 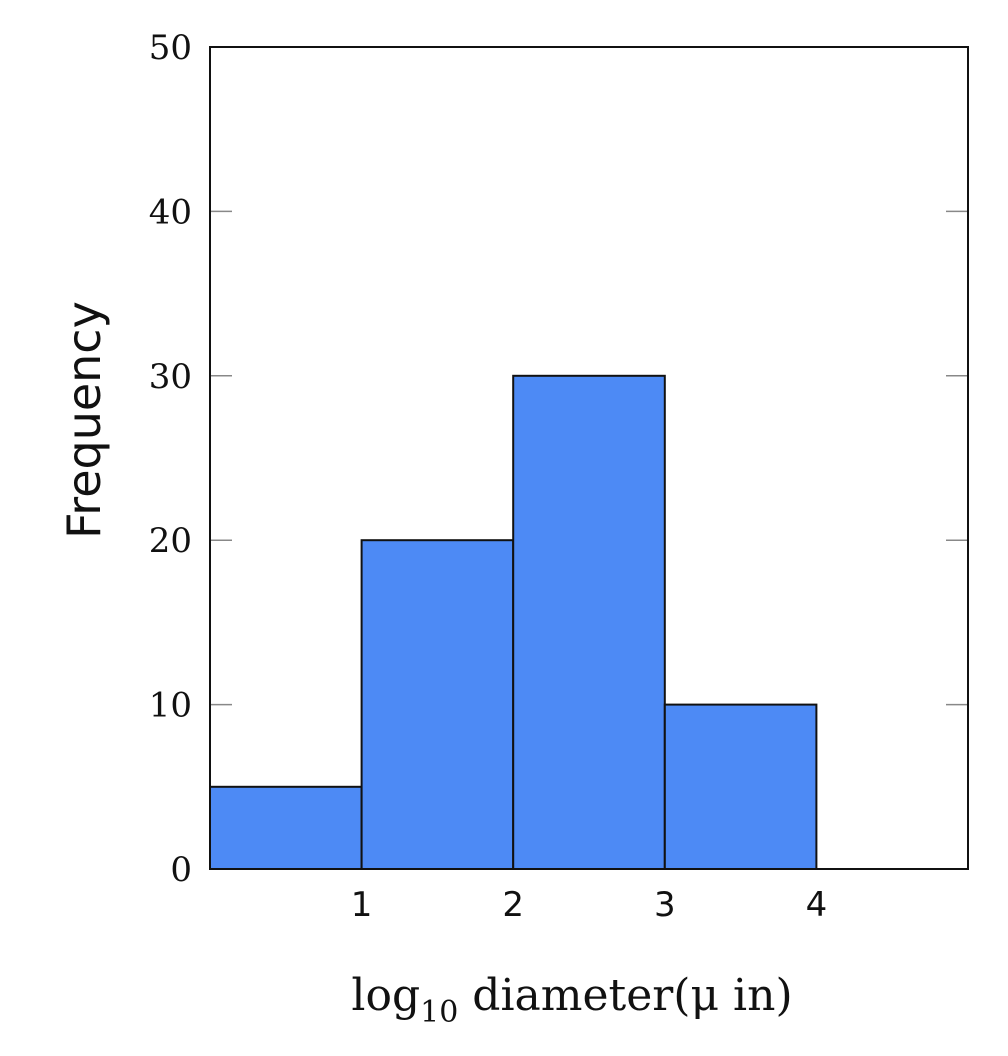 I want to click on y-tick-label: 20, so click(x=170, y=541).